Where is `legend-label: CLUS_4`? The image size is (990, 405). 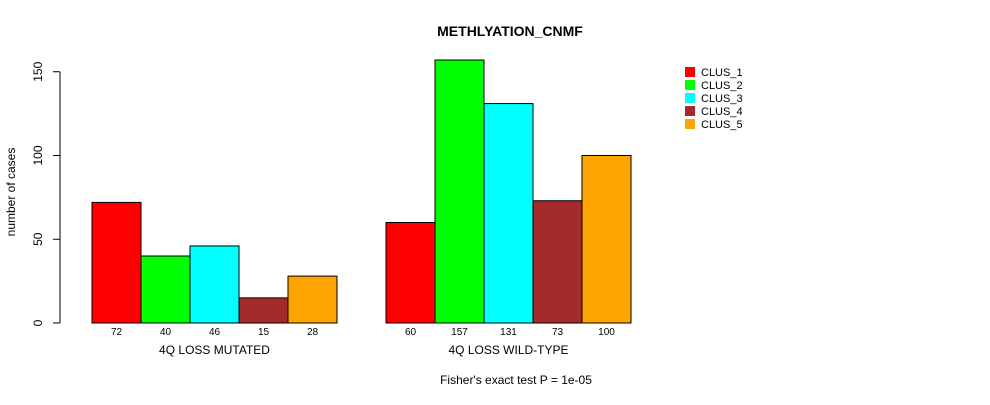
legend-label: CLUS_4 is located at coordinates (722, 112).